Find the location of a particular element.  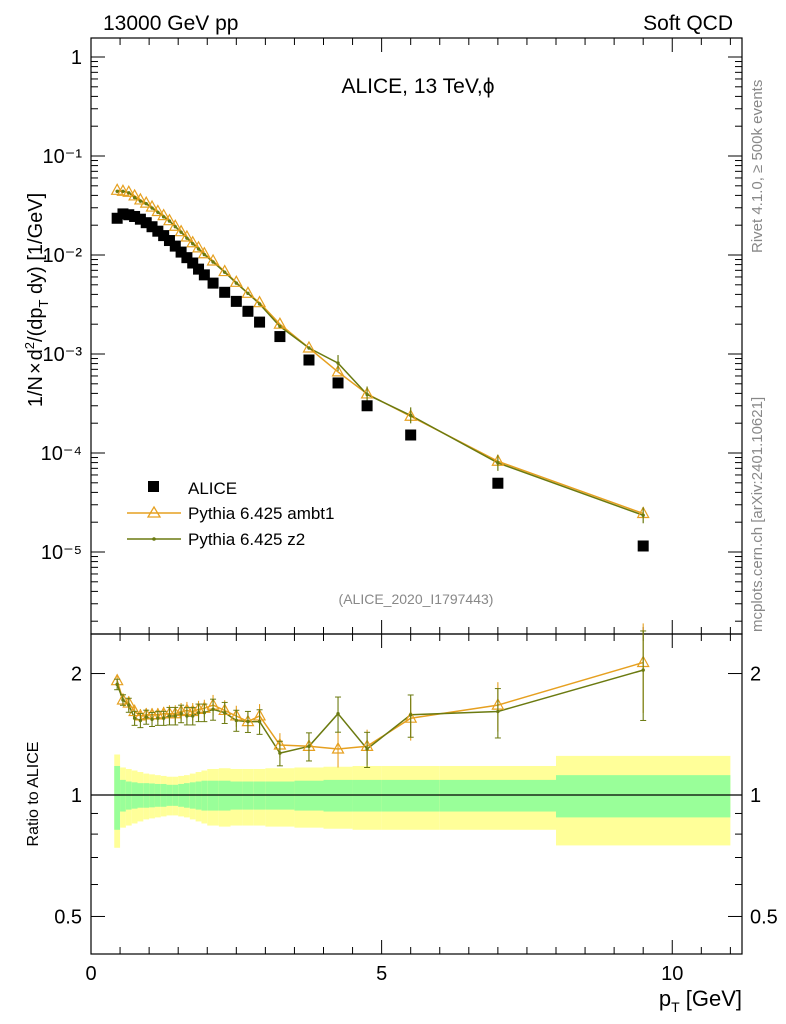

legend-label-alice: ALICE is located at coordinates (212, 488).